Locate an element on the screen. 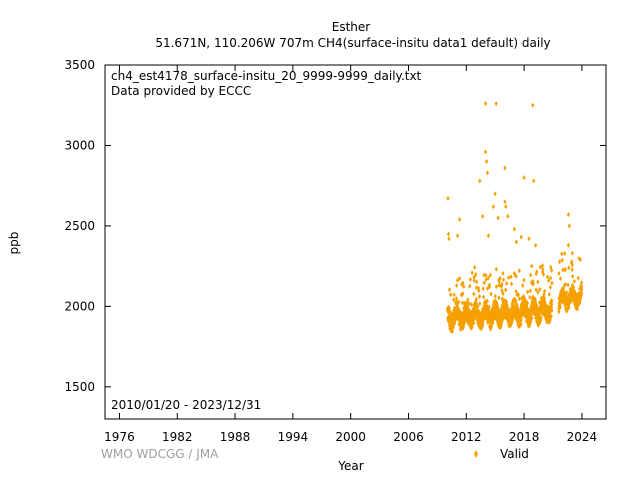  x-tick-label: 1994 is located at coordinates (293, 437).